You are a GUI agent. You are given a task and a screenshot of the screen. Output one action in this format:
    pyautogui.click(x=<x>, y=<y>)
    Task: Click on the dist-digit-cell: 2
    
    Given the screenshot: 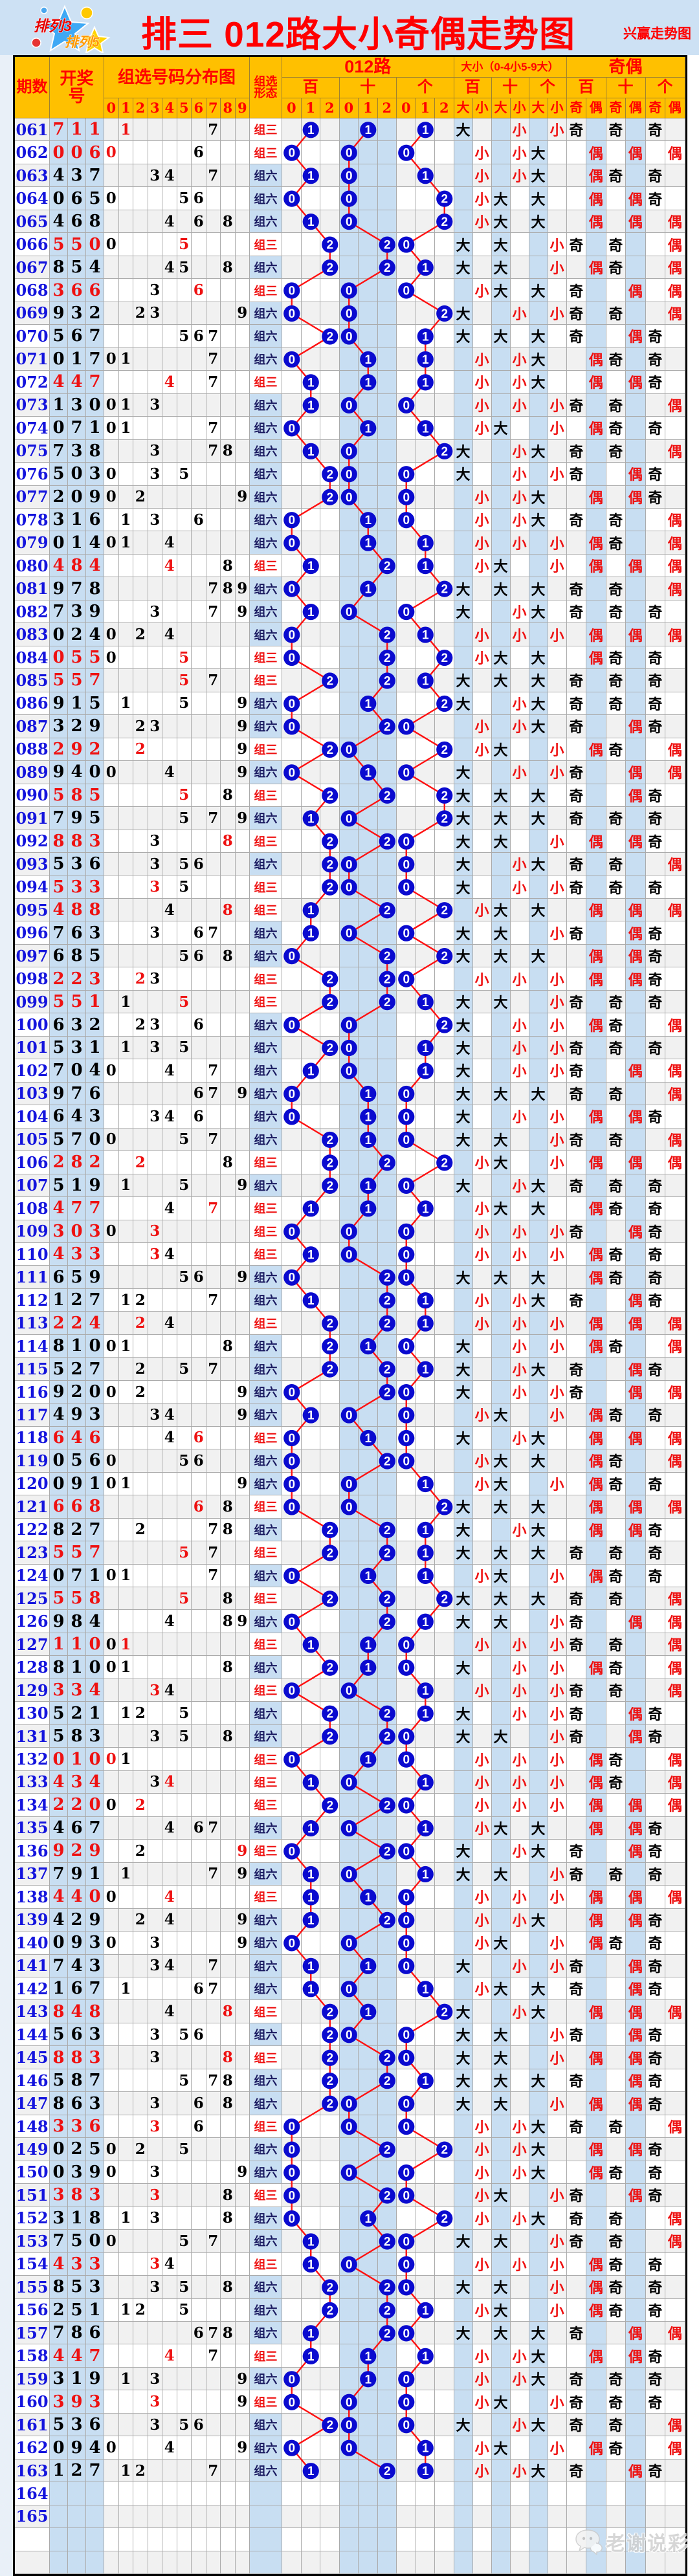 What is the action you would take?
    pyautogui.click(x=140, y=2471)
    